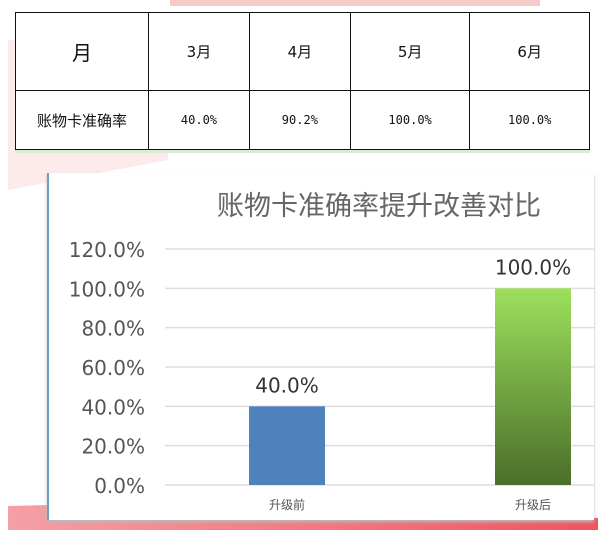  What do you see at coordinates (113, 368) in the screenshot?
I see `y-tick-label: 60.0%` at bounding box center [113, 368].